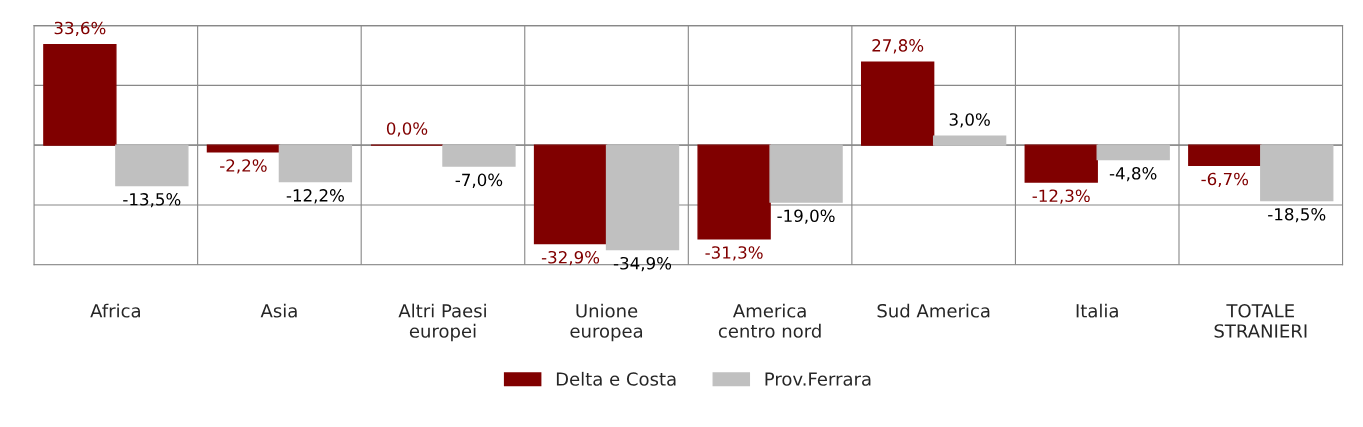 Image resolution: width=1363 pixels, height=427 pixels. What do you see at coordinates (80, 29) in the screenshot?
I see `data-label: 33,6%` at bounding box center [80, 29].